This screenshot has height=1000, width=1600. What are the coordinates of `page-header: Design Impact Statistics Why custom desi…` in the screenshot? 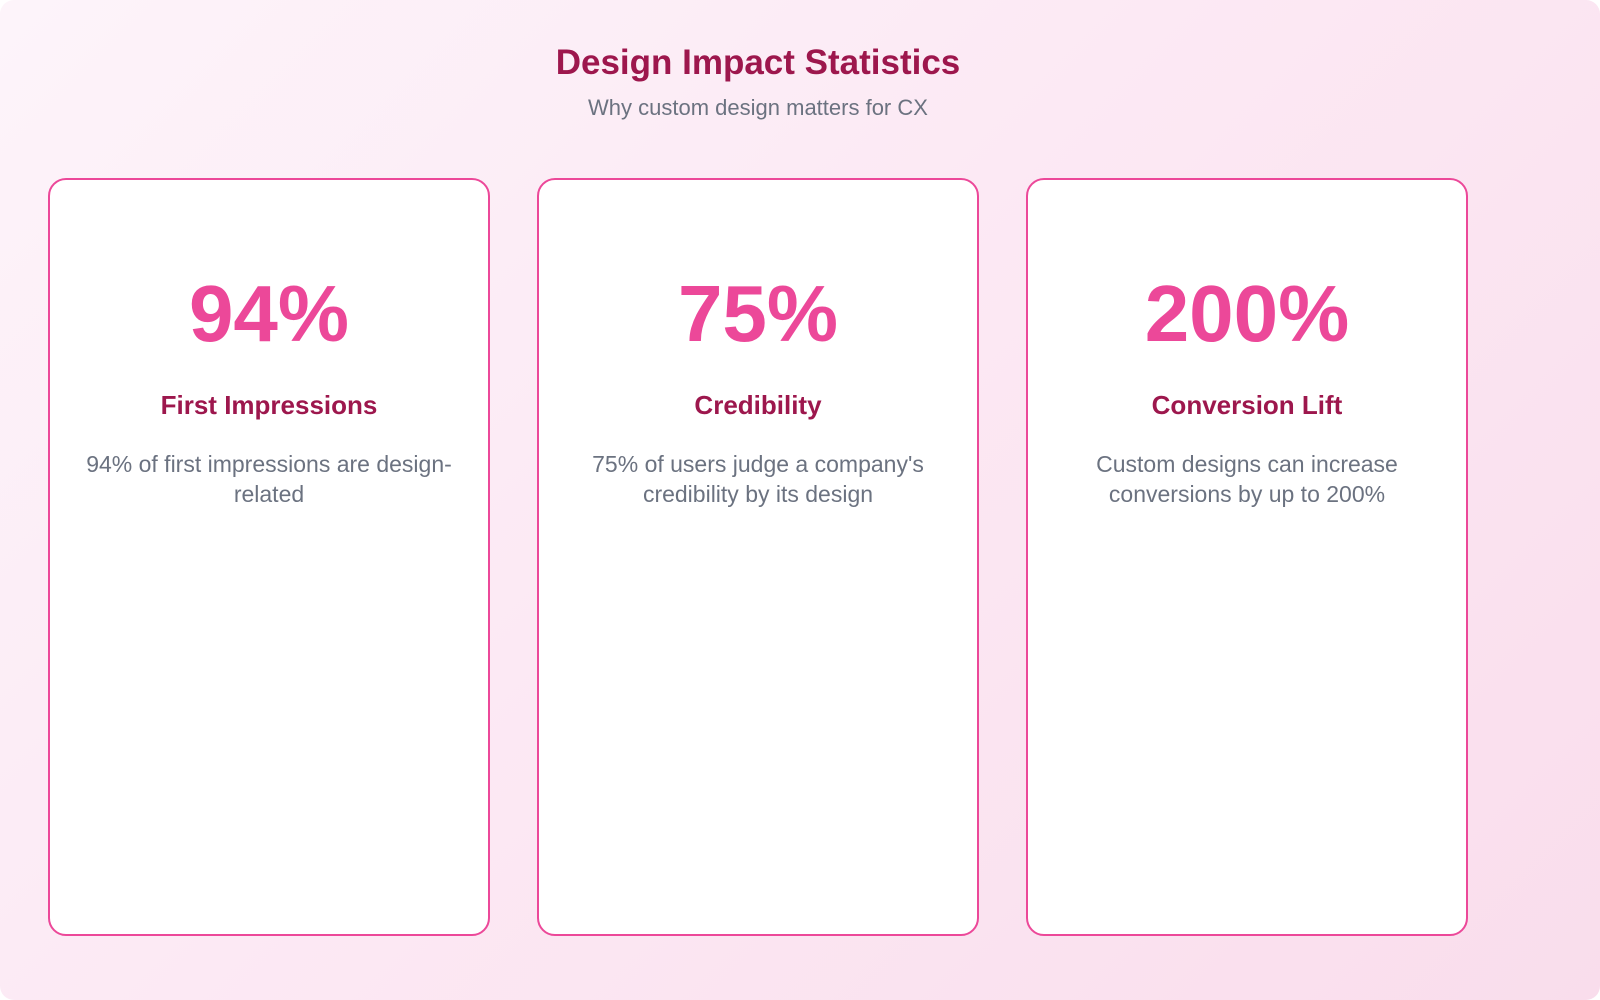 It's located at (758, 61).